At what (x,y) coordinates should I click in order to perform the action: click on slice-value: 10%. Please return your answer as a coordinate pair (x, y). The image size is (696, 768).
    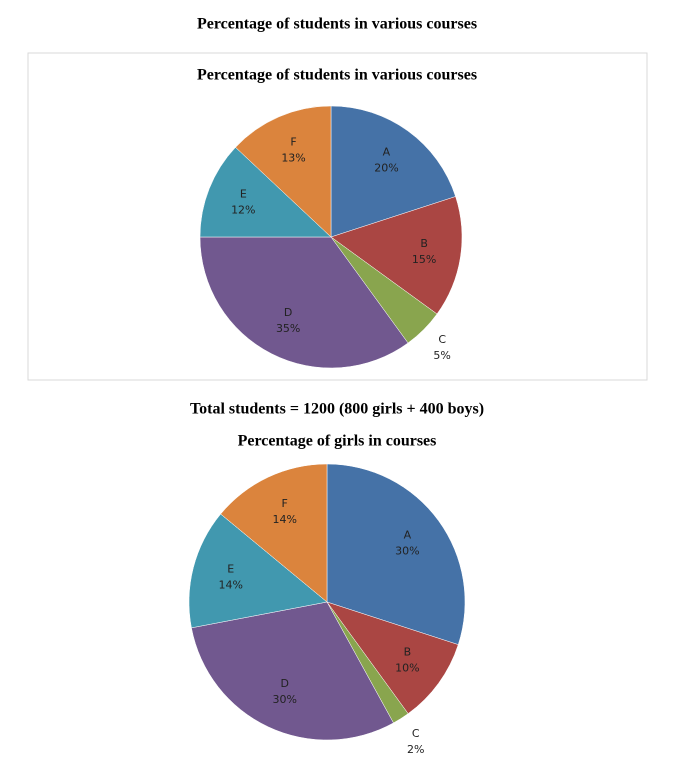
    Looking at the image, I should click on (407, 667).